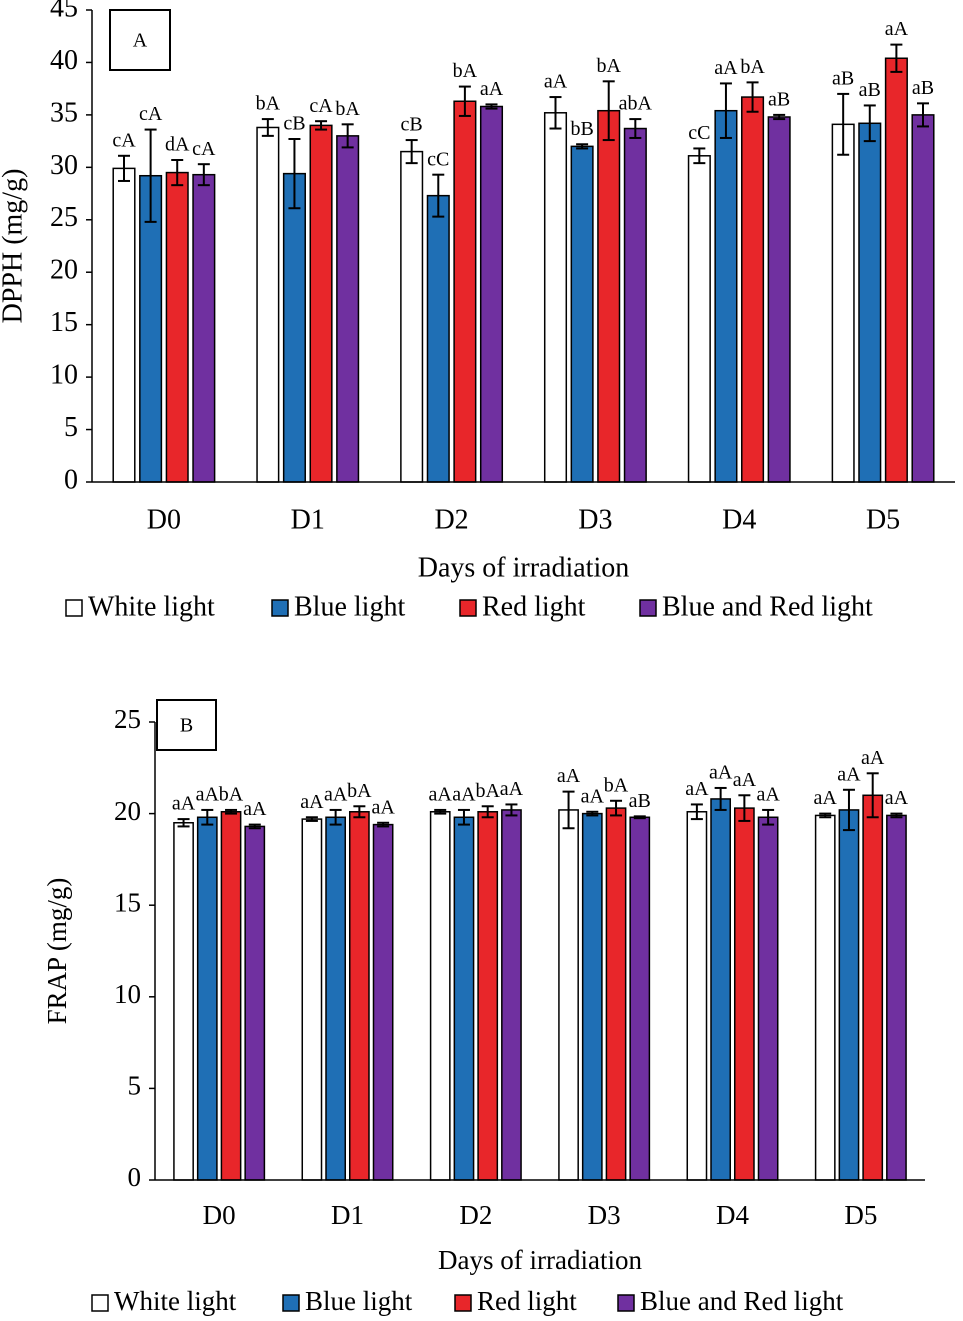 The width and height of the screenshot is (963, 1321). What do you see at coordinates (604, 1215) in the screenshot?
I see `x-tick-label: D3` at bounding box center [604, 1215].